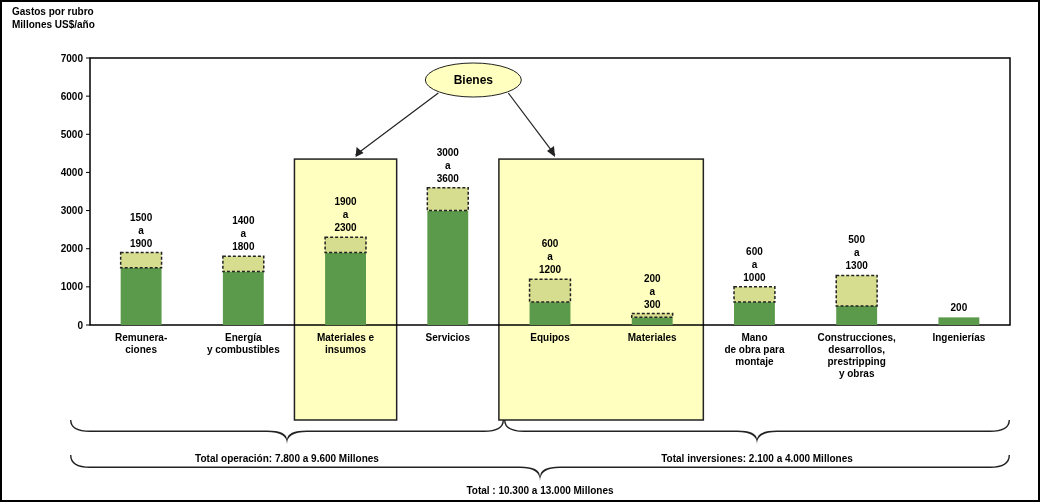  Describe the element at coordinates (959, 337) in the screenshot. I see `x-tick-label: Ingenierías` at that location.